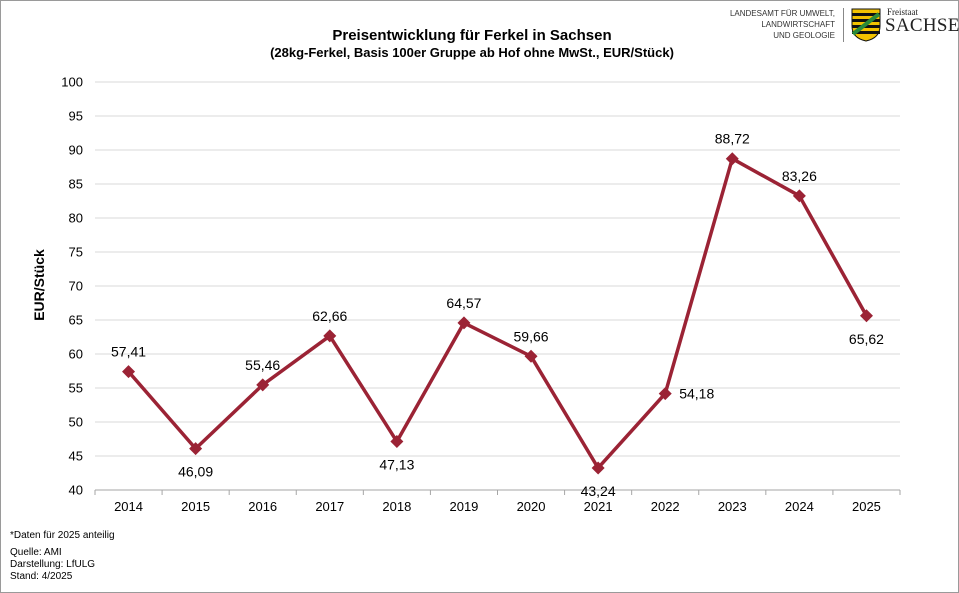  What do you see at coordinates (799, 506) in the screenshot?
I see `x-tick-label: 2024` at bounding box center [799, 506].